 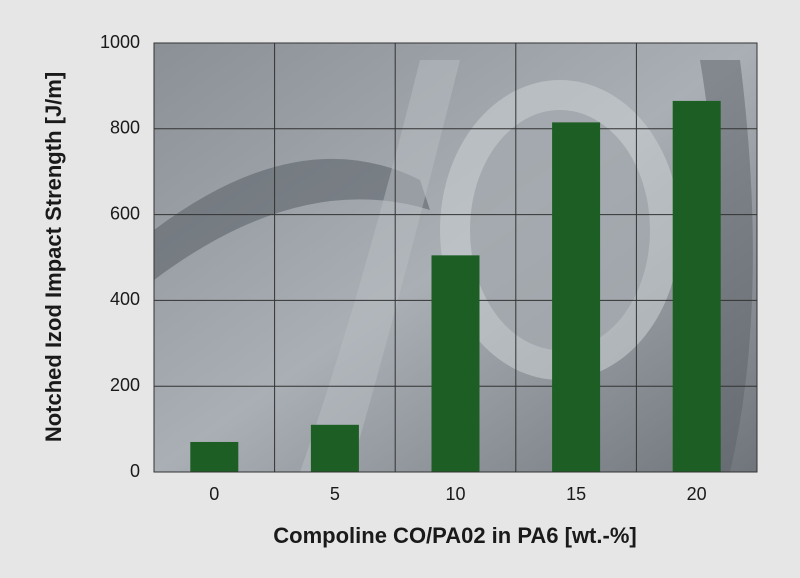 What do you see at coordinates (125, 128) in the screenshot?
I see `y-tick-label: 800` at bounding box center [125, 128].